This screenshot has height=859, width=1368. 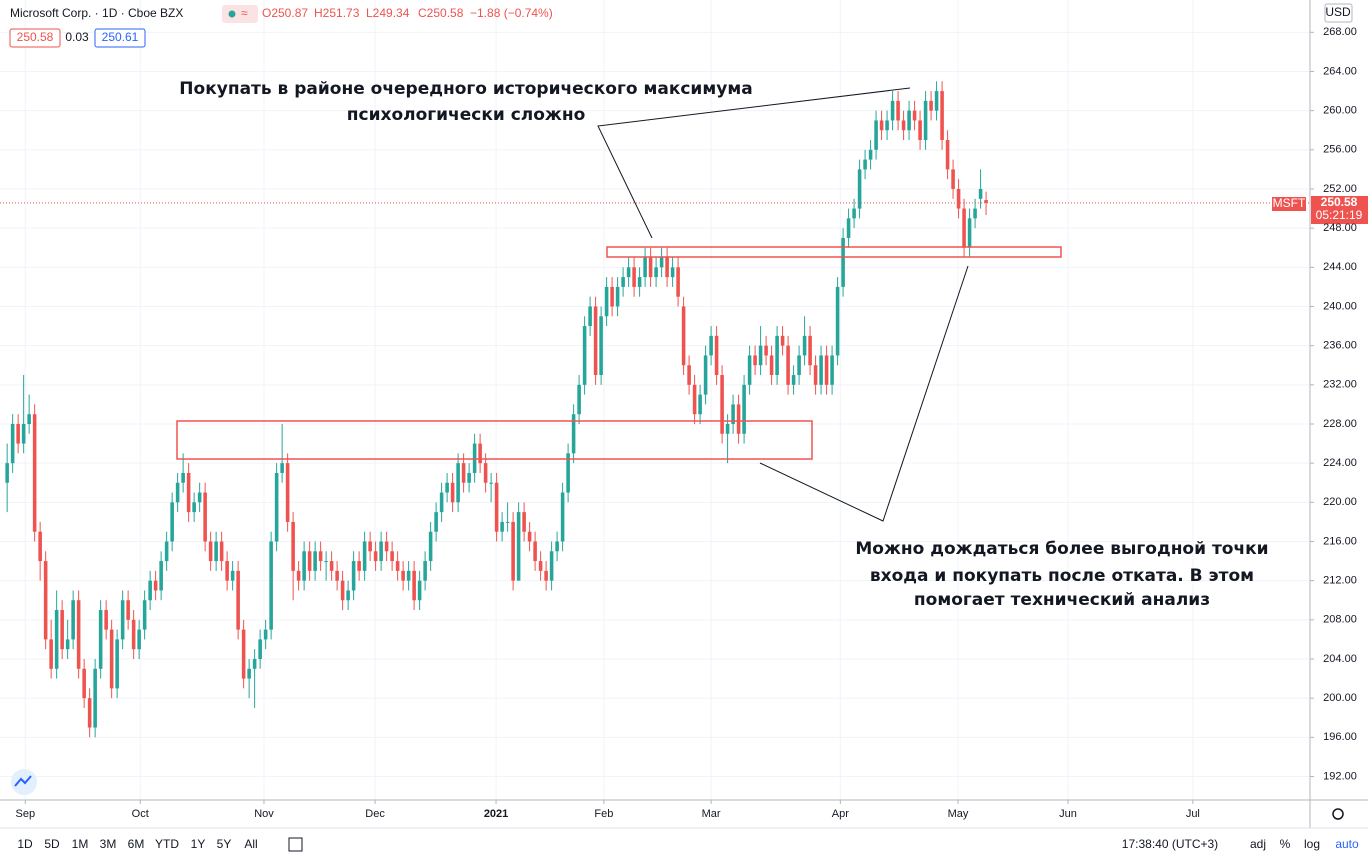 What do you see at coordinates (23, 781) in the screenshot?
I see `logo-mark` at bounding box center [23, 781].